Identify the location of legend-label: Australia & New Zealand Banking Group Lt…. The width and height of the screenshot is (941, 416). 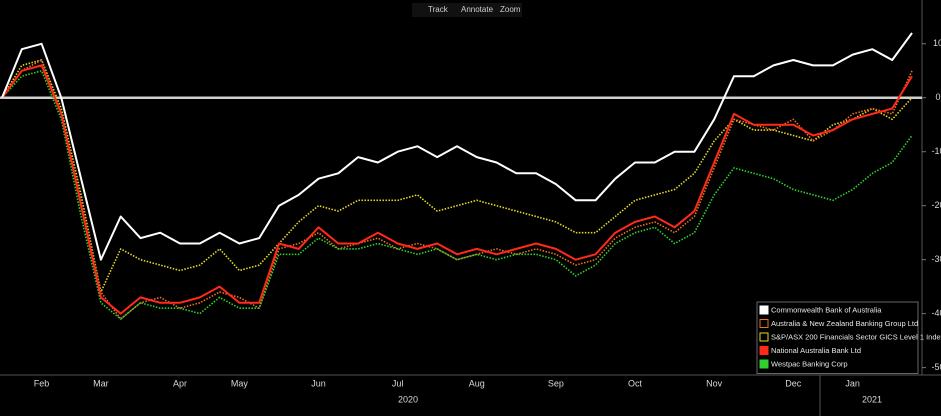
(844, 323).